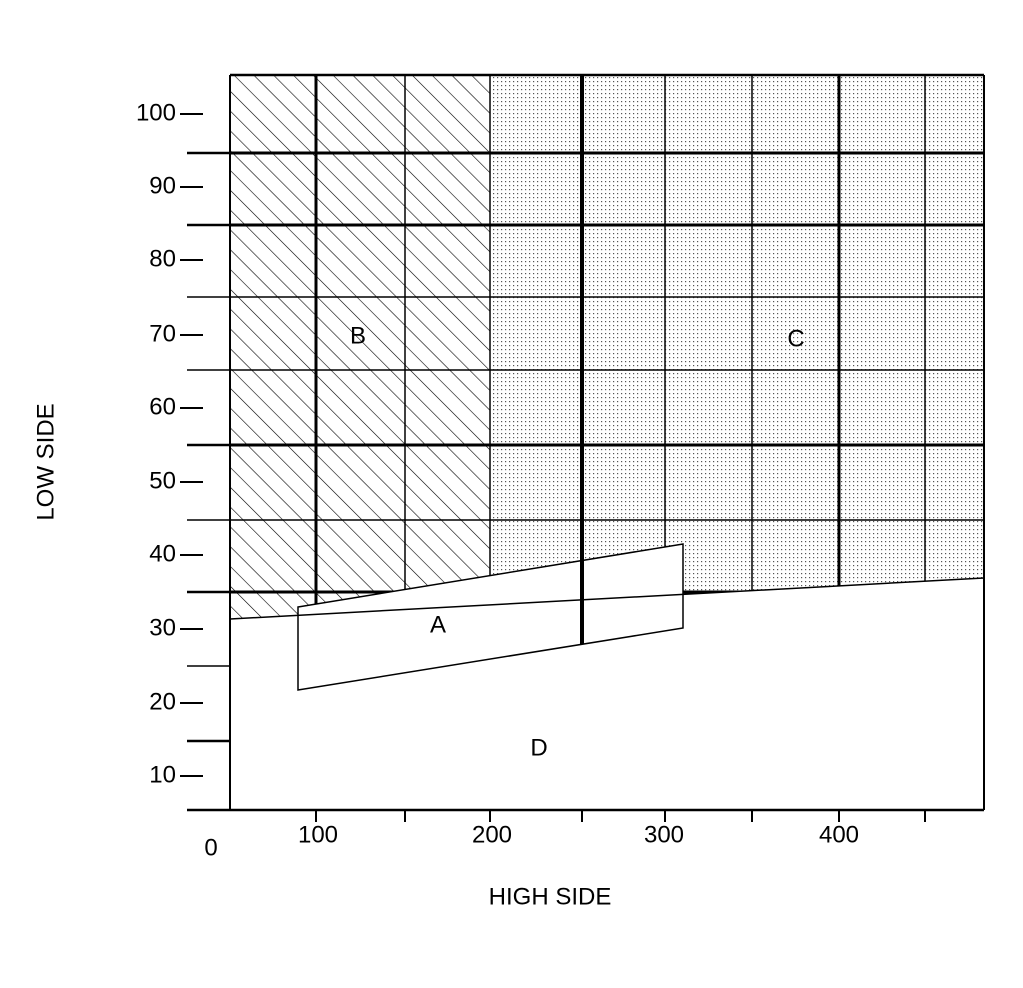 This screenshot has height=988, width=1023. What do you see at coordinates (156, 112) in the screenshot?
I see `y-tick-label: 100` at bounding box center [156, 112].